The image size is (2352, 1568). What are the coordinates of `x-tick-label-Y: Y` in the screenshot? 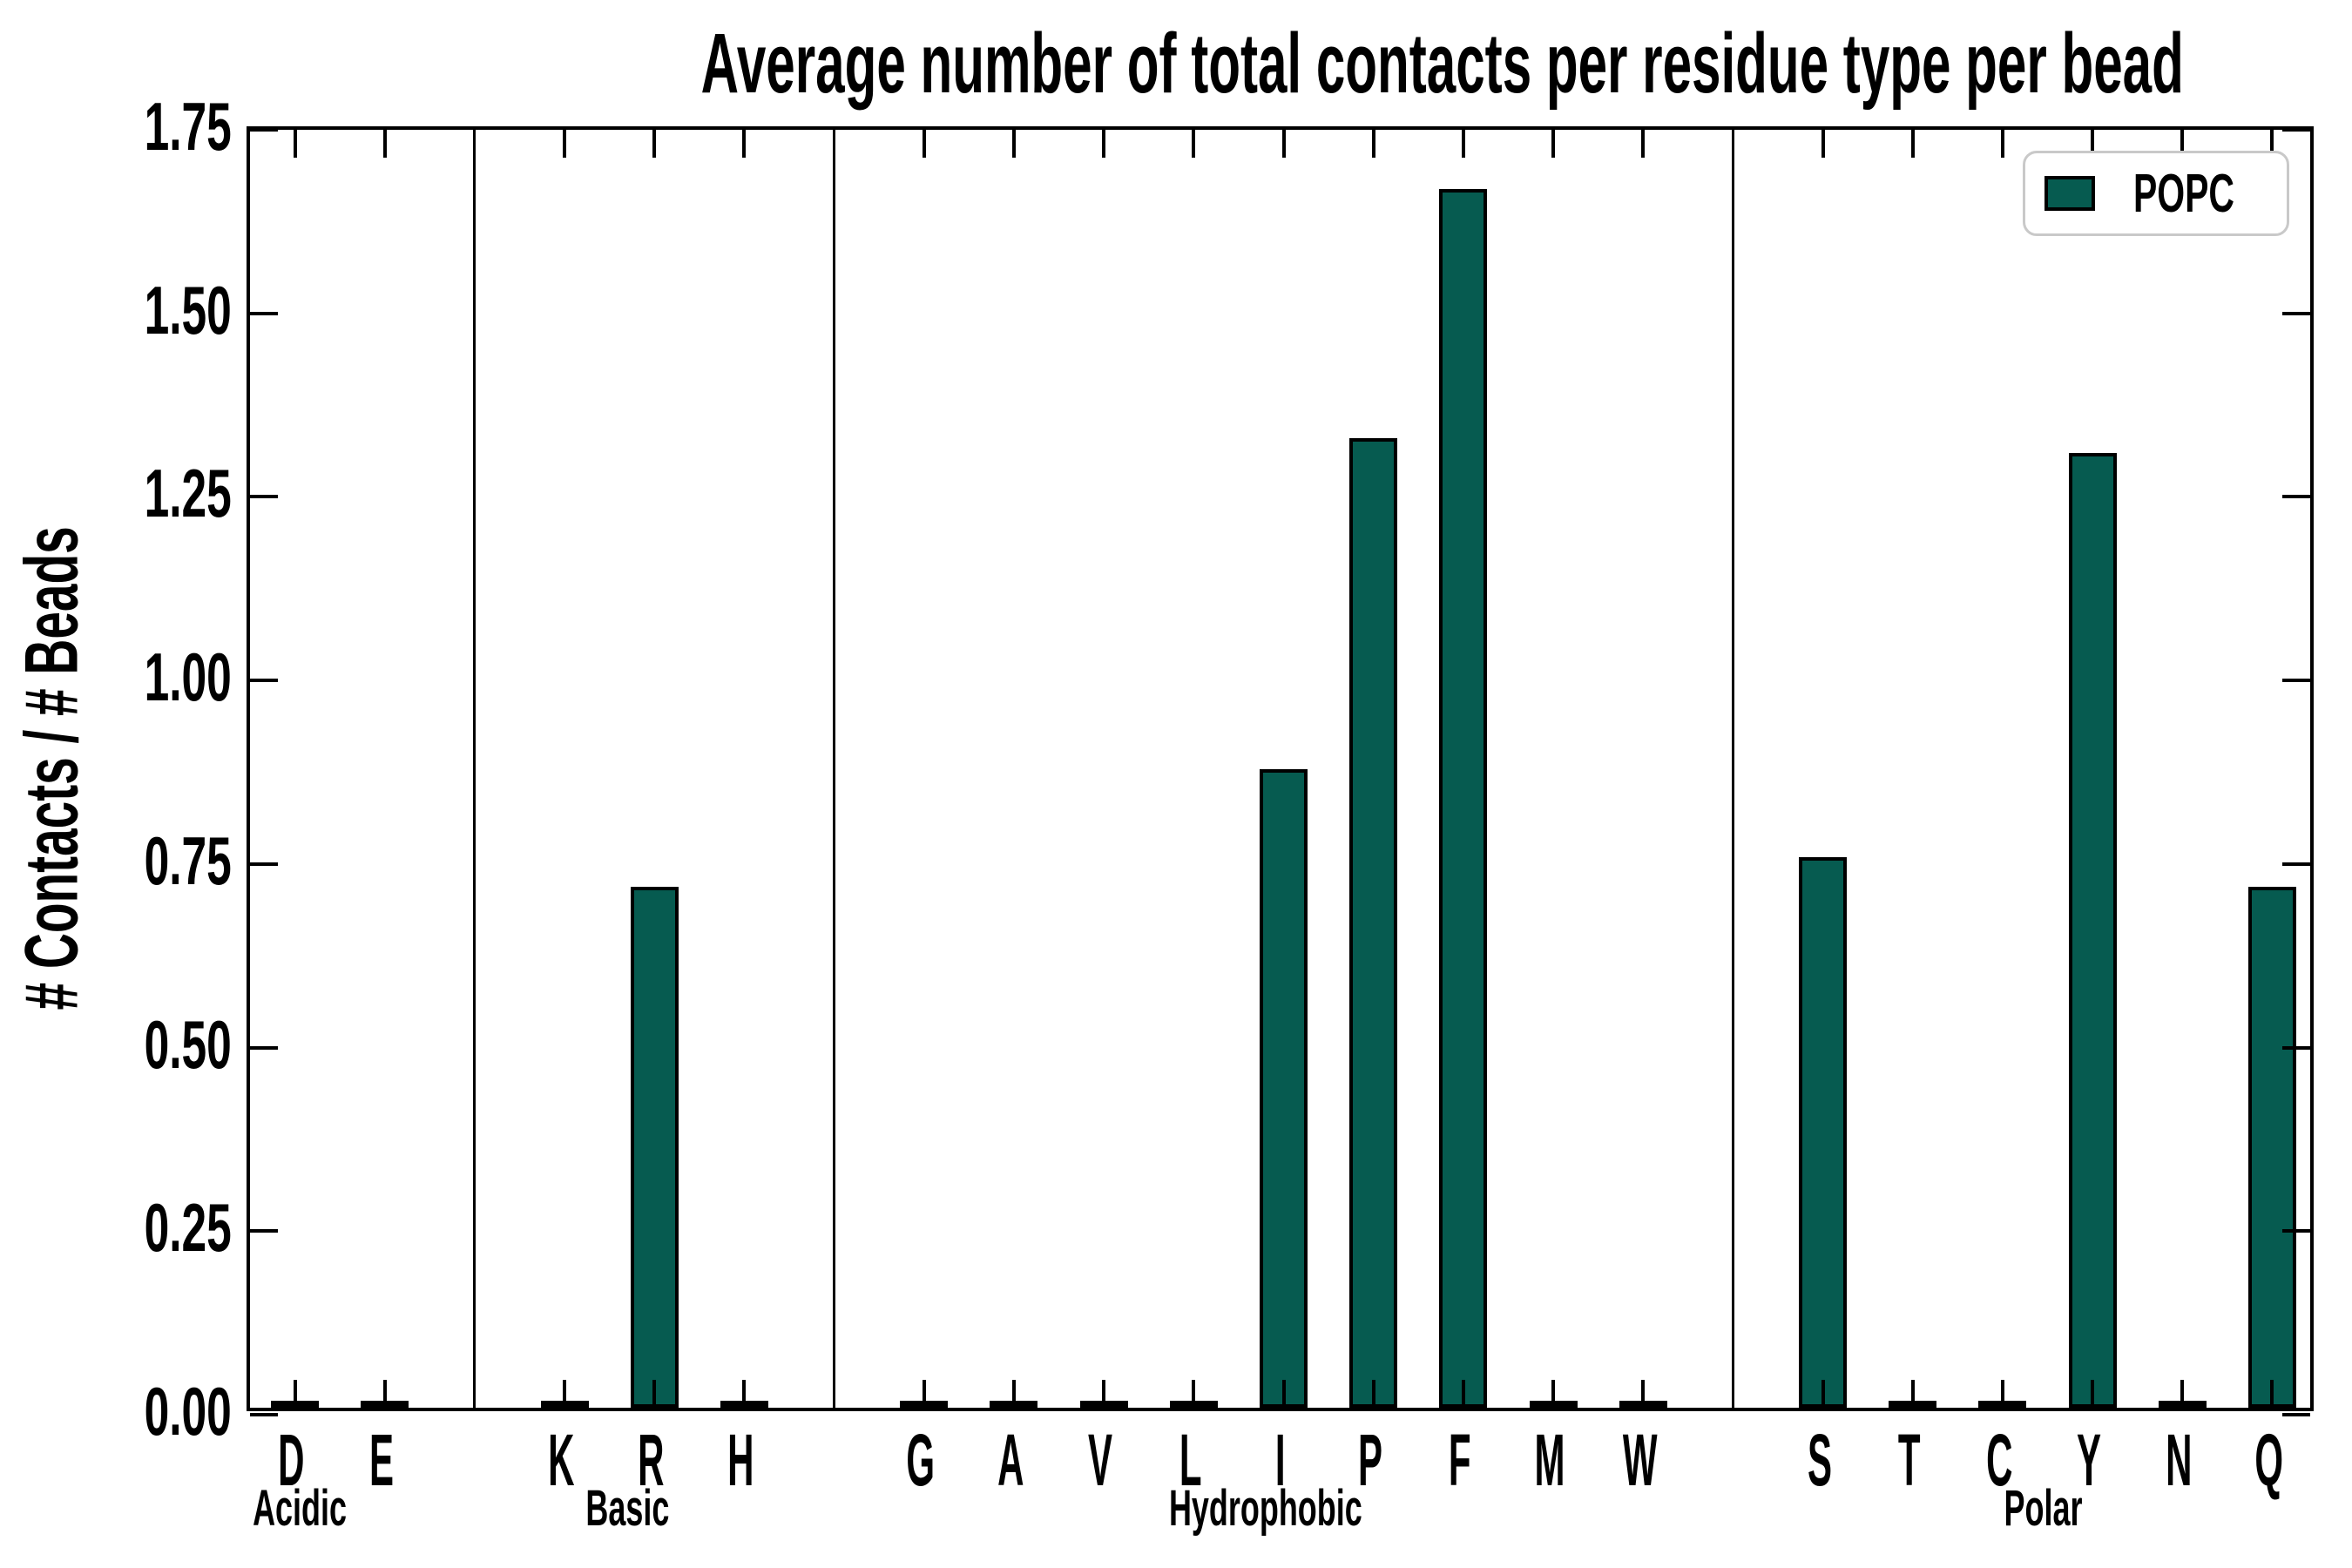 It's located at (2089, 1460).